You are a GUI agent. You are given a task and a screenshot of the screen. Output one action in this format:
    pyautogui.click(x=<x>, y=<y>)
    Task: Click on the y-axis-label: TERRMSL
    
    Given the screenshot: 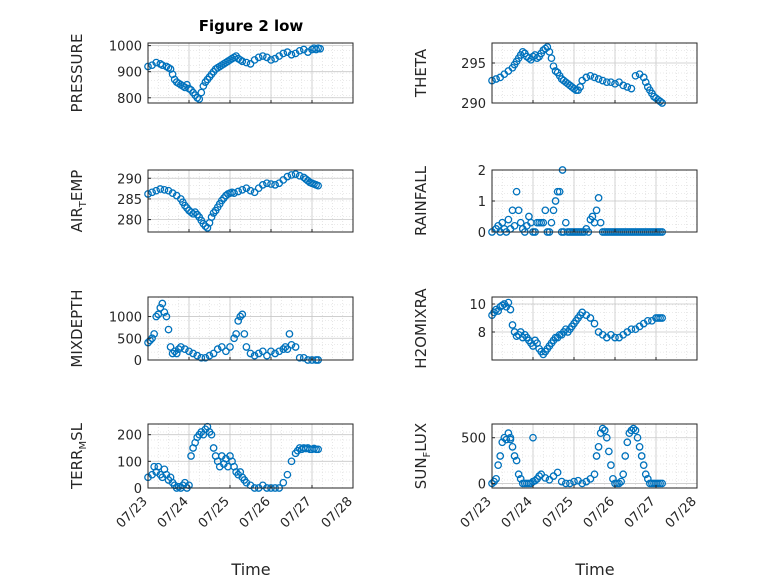 What is the action you would take?
    pyautogui.click(x=78, y=456)
    